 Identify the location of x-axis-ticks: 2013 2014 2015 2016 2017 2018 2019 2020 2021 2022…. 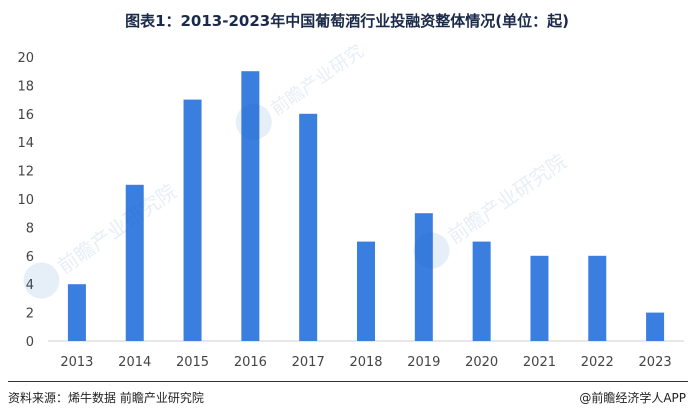
(365, 362).